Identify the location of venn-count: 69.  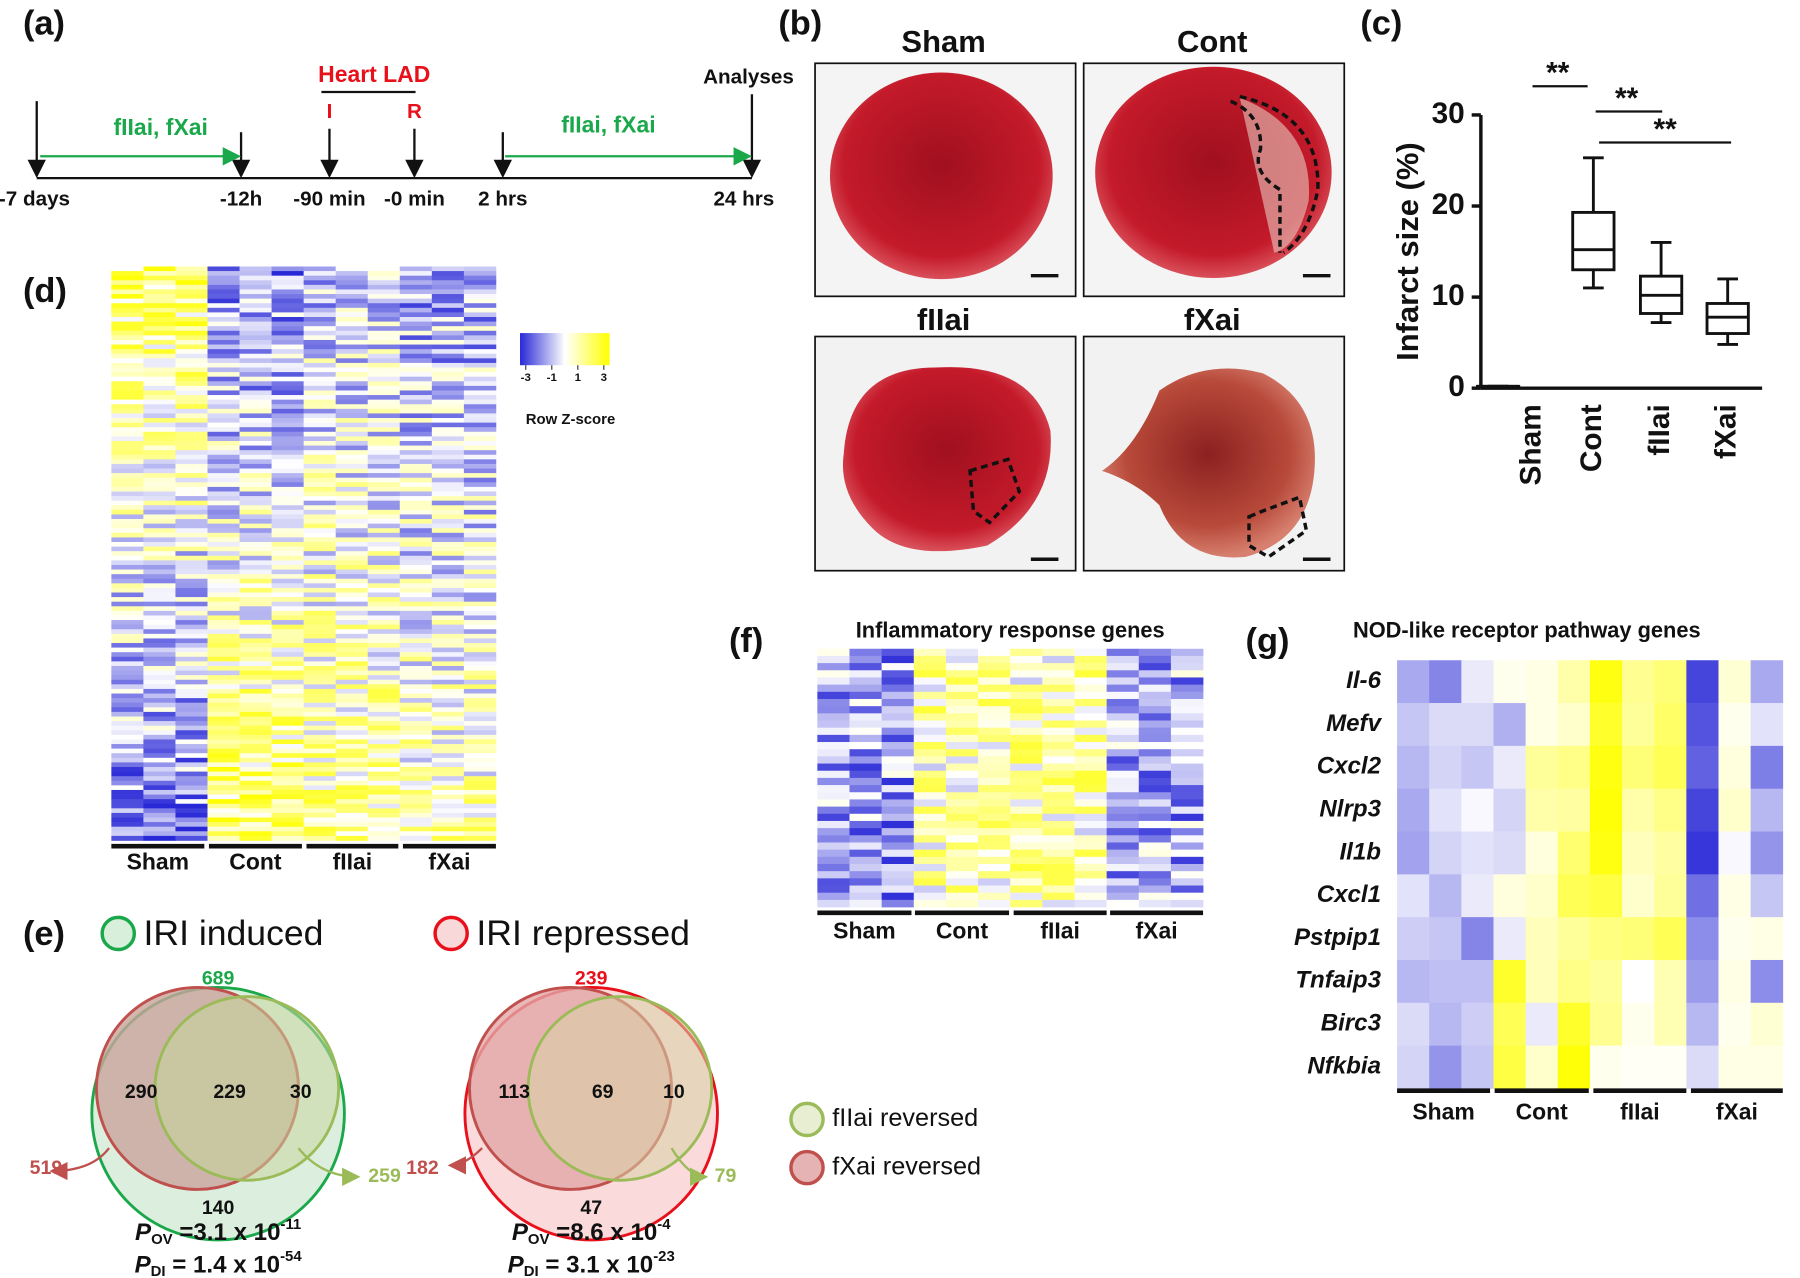
(603, 1092).